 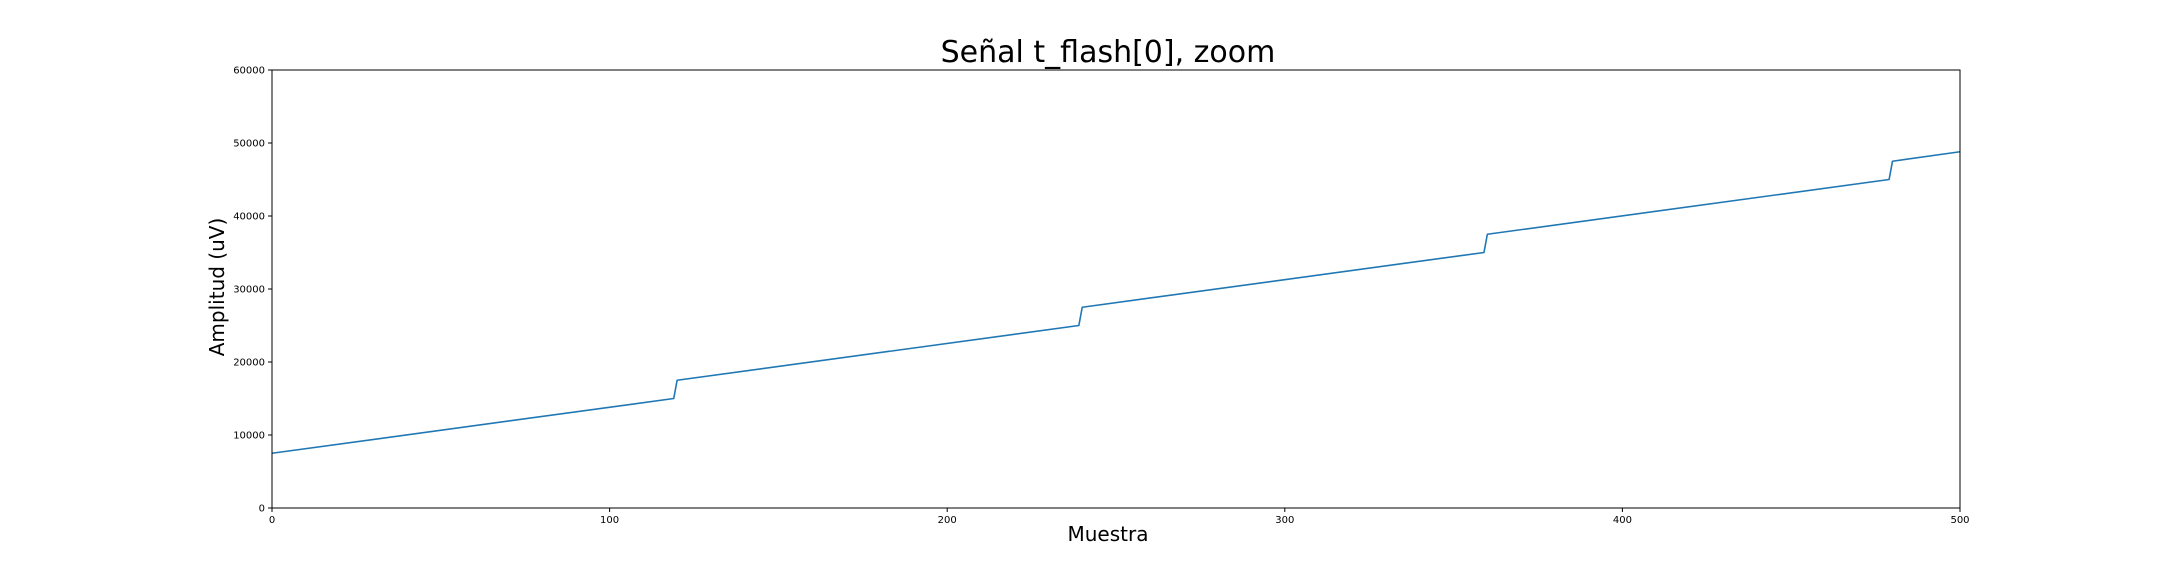 What do you see at coordinates (249, 290) in the screenshot?
I see `y-tick-label: 30000` at bounding box center [249, 290].